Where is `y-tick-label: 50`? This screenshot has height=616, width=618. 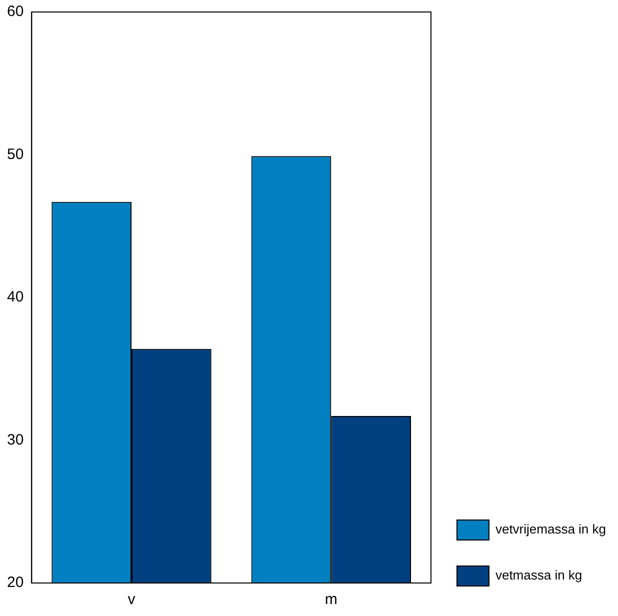 y-tick-label: 50 is located at coordinates (15, 154).